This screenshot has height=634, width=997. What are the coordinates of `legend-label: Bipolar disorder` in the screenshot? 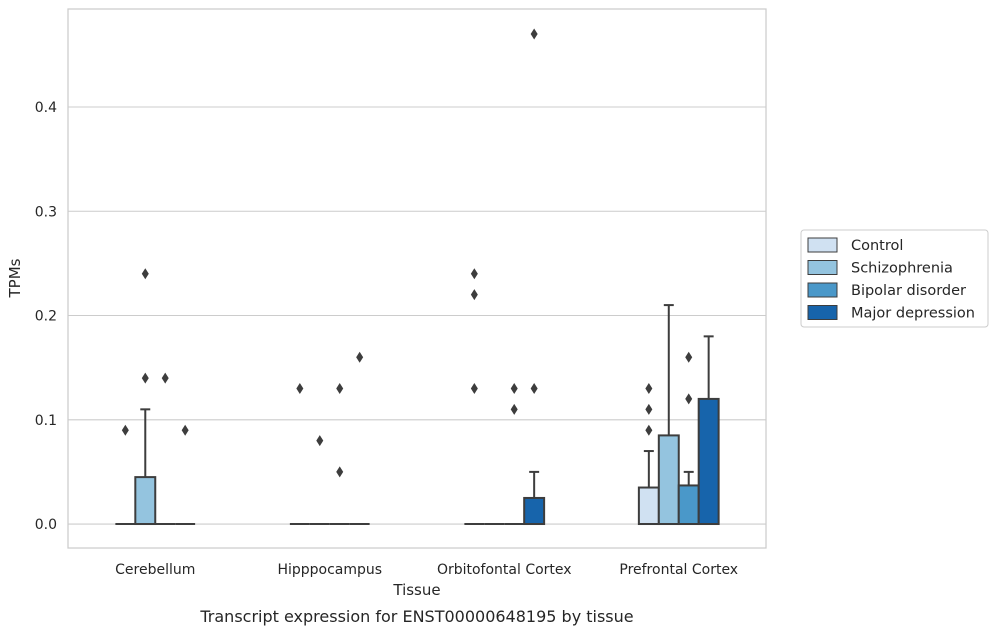 It's located at (908, 291).